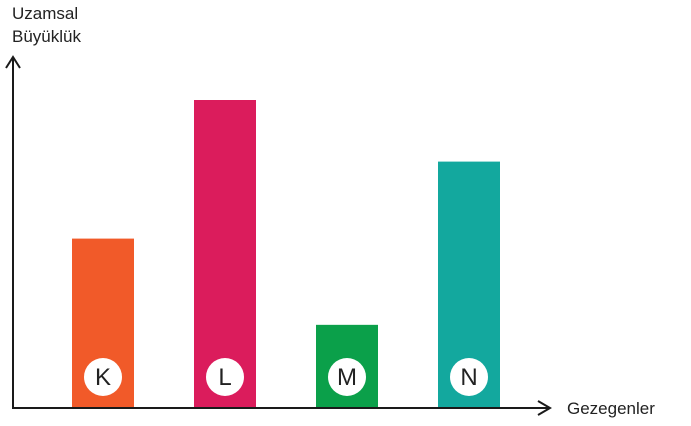  I want to click on bar-category-label-n: N, so click(468, 377).